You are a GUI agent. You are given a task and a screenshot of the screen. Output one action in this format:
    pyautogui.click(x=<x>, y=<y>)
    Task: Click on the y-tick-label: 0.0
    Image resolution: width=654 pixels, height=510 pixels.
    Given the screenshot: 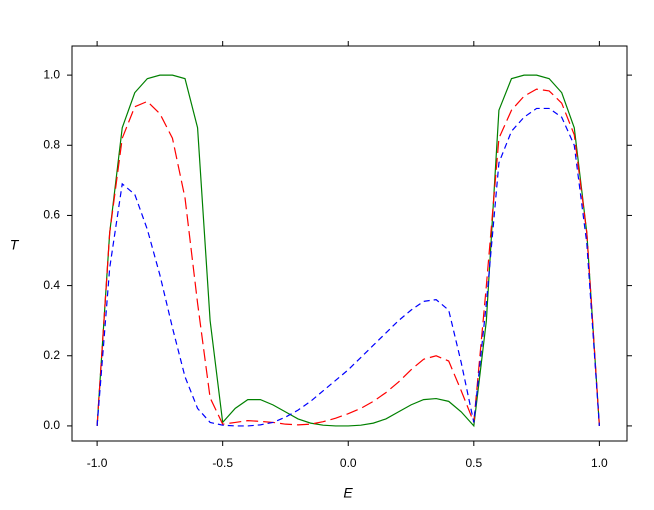 What is the action you would take?
    pyautogui.click(x=51, y=425)
    